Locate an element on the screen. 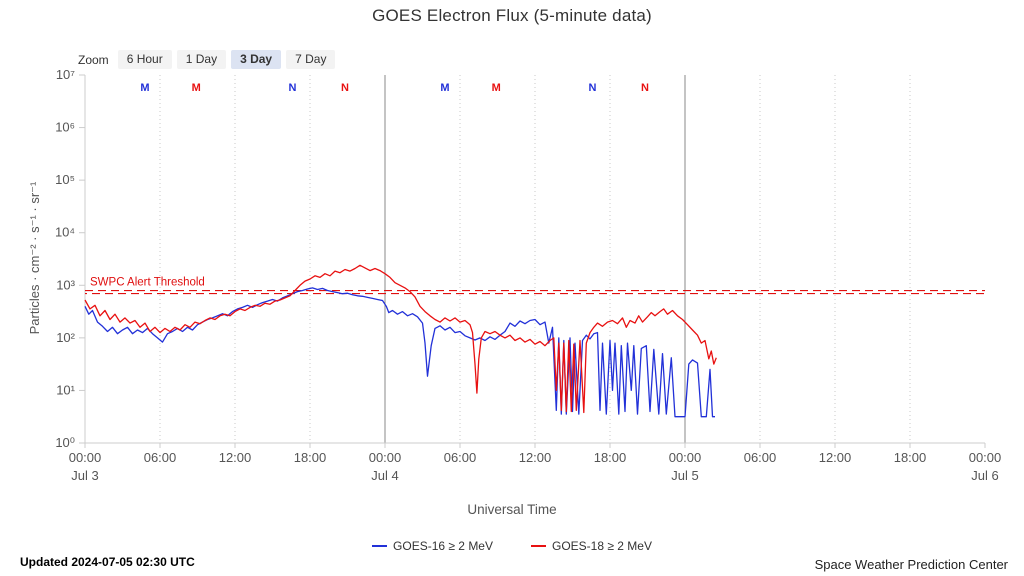  y-tick-label: 10² is located at coordinates (65, 337).